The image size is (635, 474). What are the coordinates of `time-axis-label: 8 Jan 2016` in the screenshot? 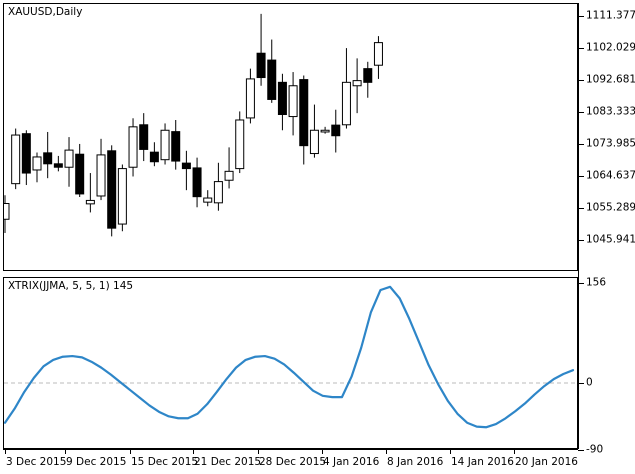 It's located at (415, 462).